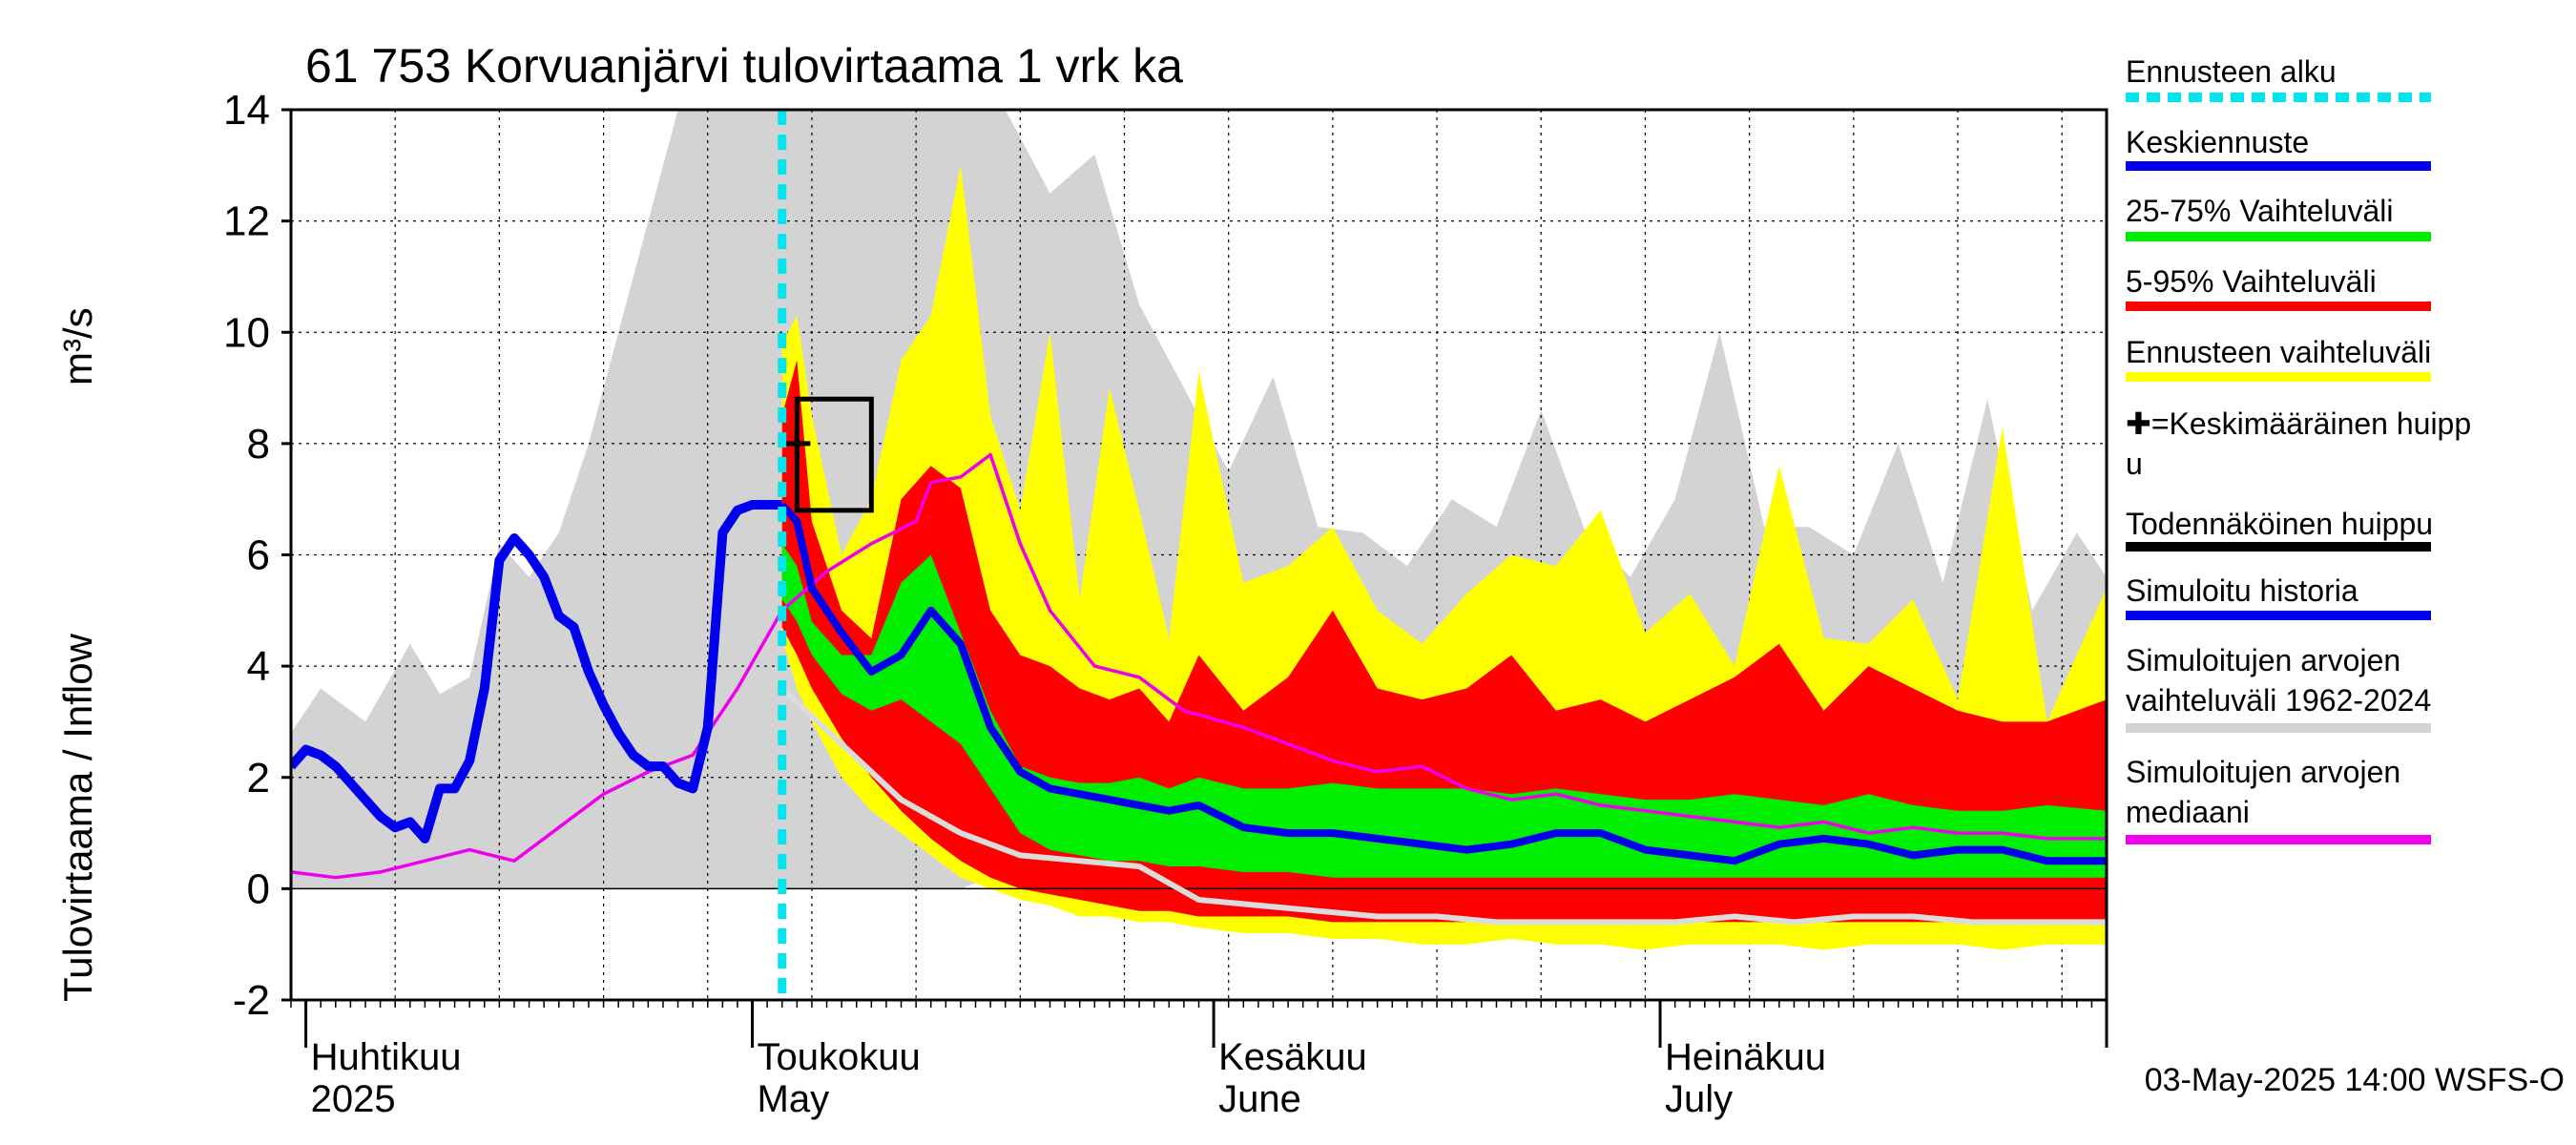 The width and height of the screenshot is (2576, 1145). What do you see at coordinates (2259, 211) in the screenshot?
I see `legend-label: 25-75% Vaihteluväli` at bounding box center [2259, 211].